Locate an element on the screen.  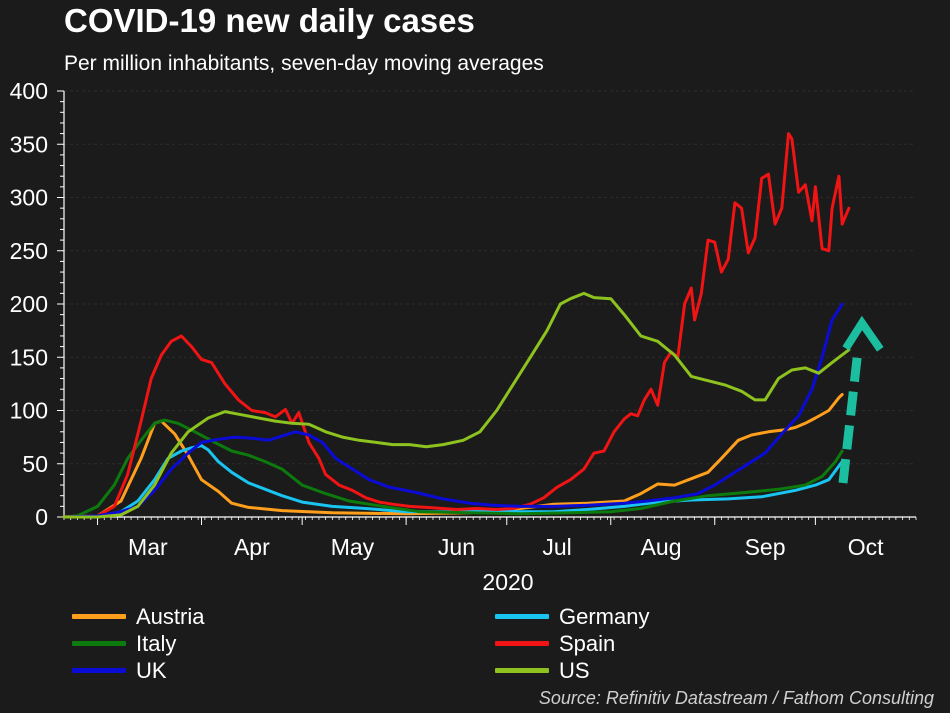
legend-label-uk: UK is located at coordinates (151, 670).